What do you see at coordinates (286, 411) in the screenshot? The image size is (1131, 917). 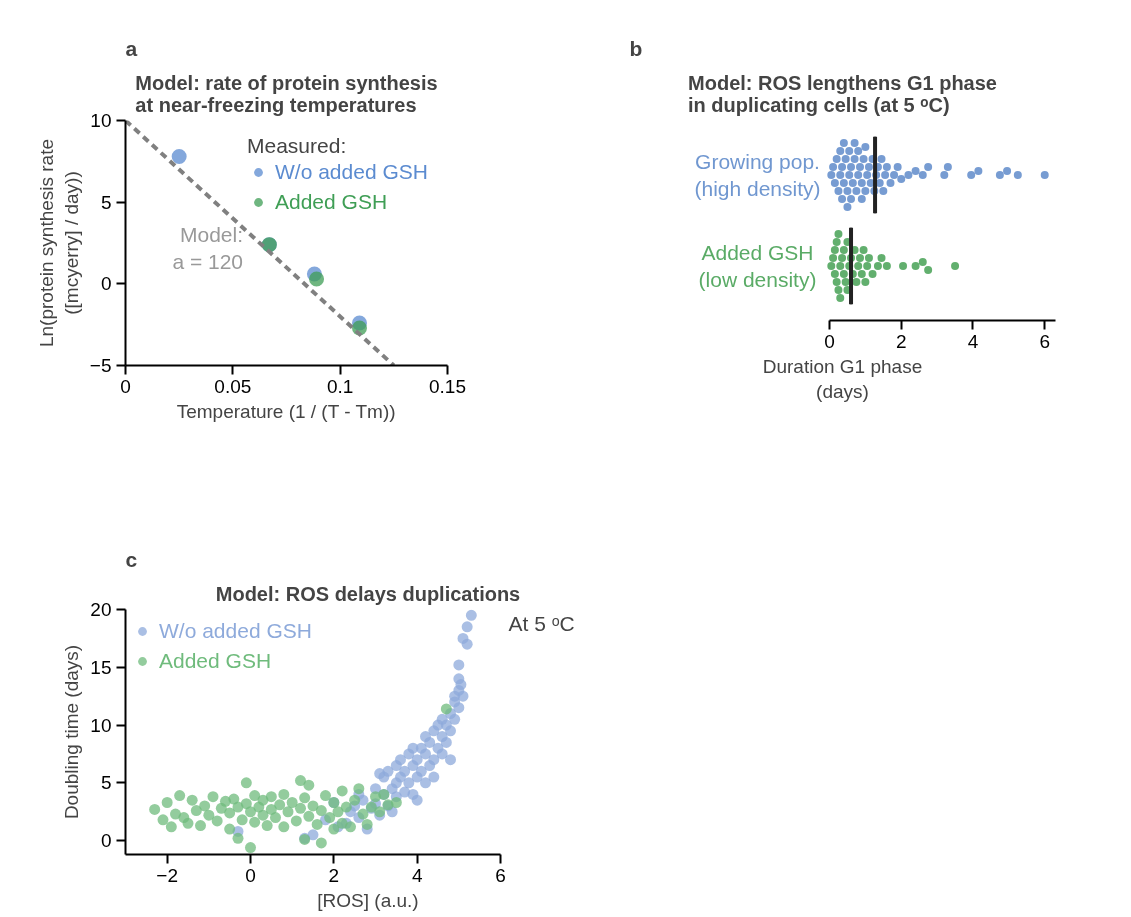 I see `x-axis-title: Temperature (1 / (T - Tm))` at bounding box center [286, 411].